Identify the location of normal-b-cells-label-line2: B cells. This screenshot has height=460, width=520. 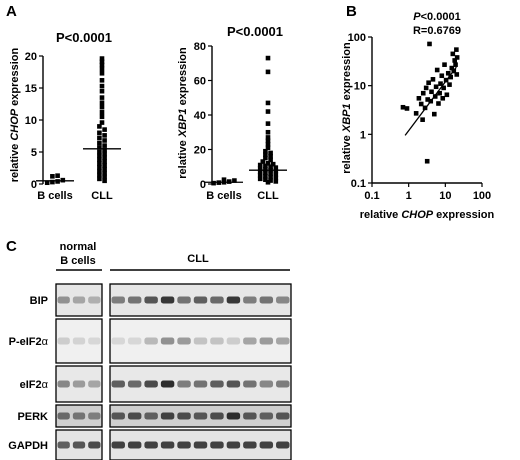
(77, 261).